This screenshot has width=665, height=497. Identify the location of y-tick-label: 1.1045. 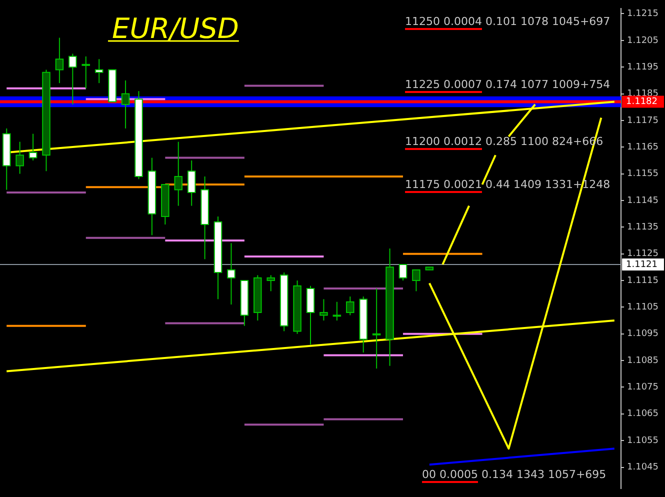
(642, 467).